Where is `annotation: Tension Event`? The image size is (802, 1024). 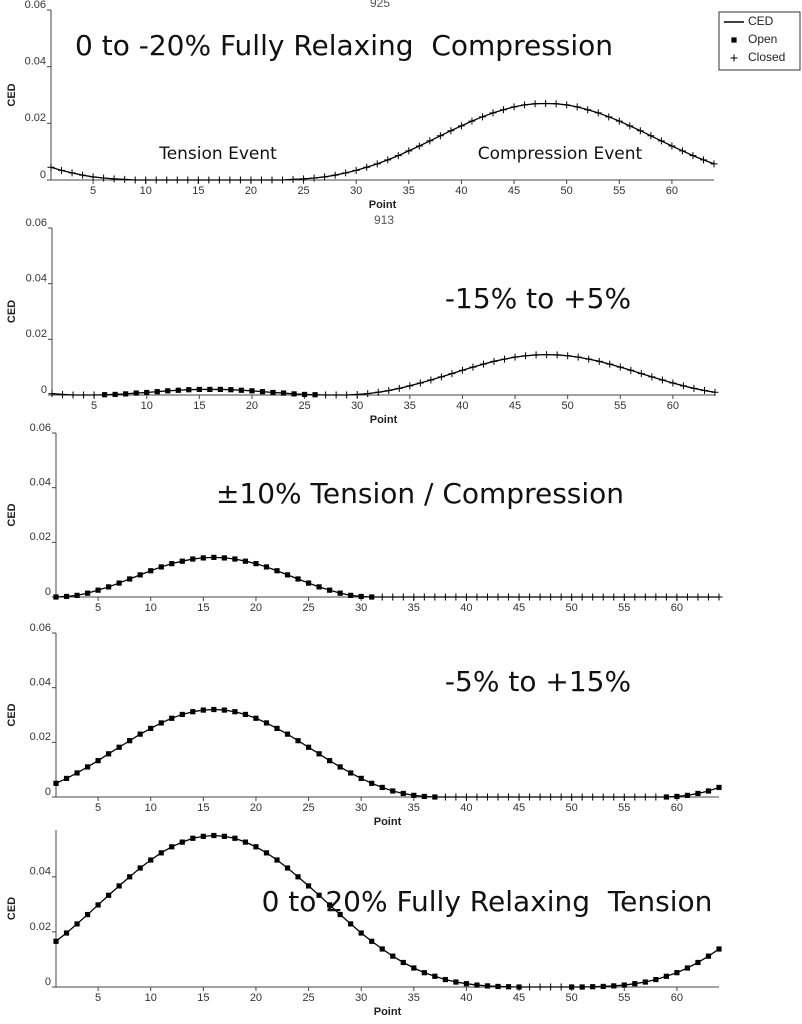 annotation: Tension Event is located at coordinates (217, 154).